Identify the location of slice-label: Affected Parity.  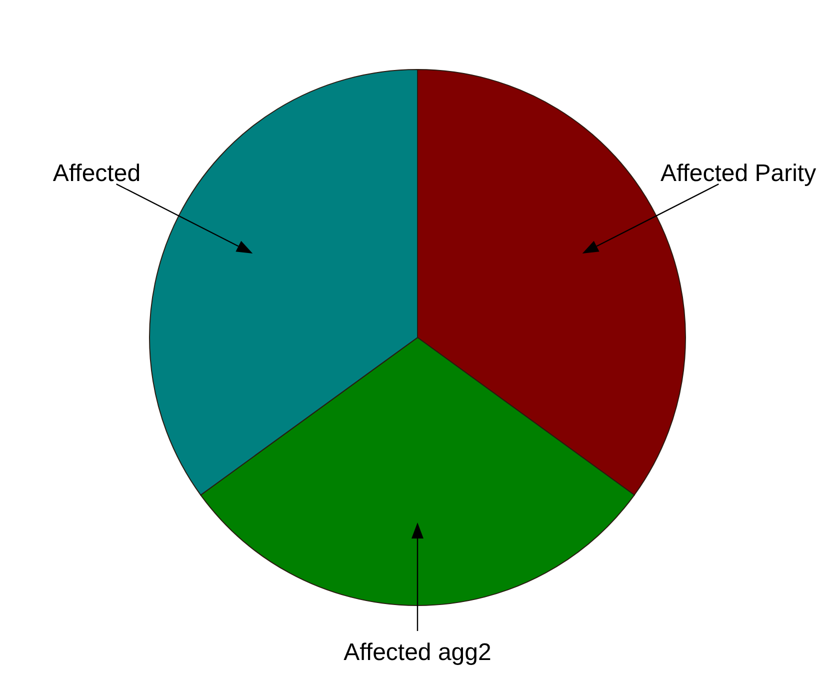
(738, 174).